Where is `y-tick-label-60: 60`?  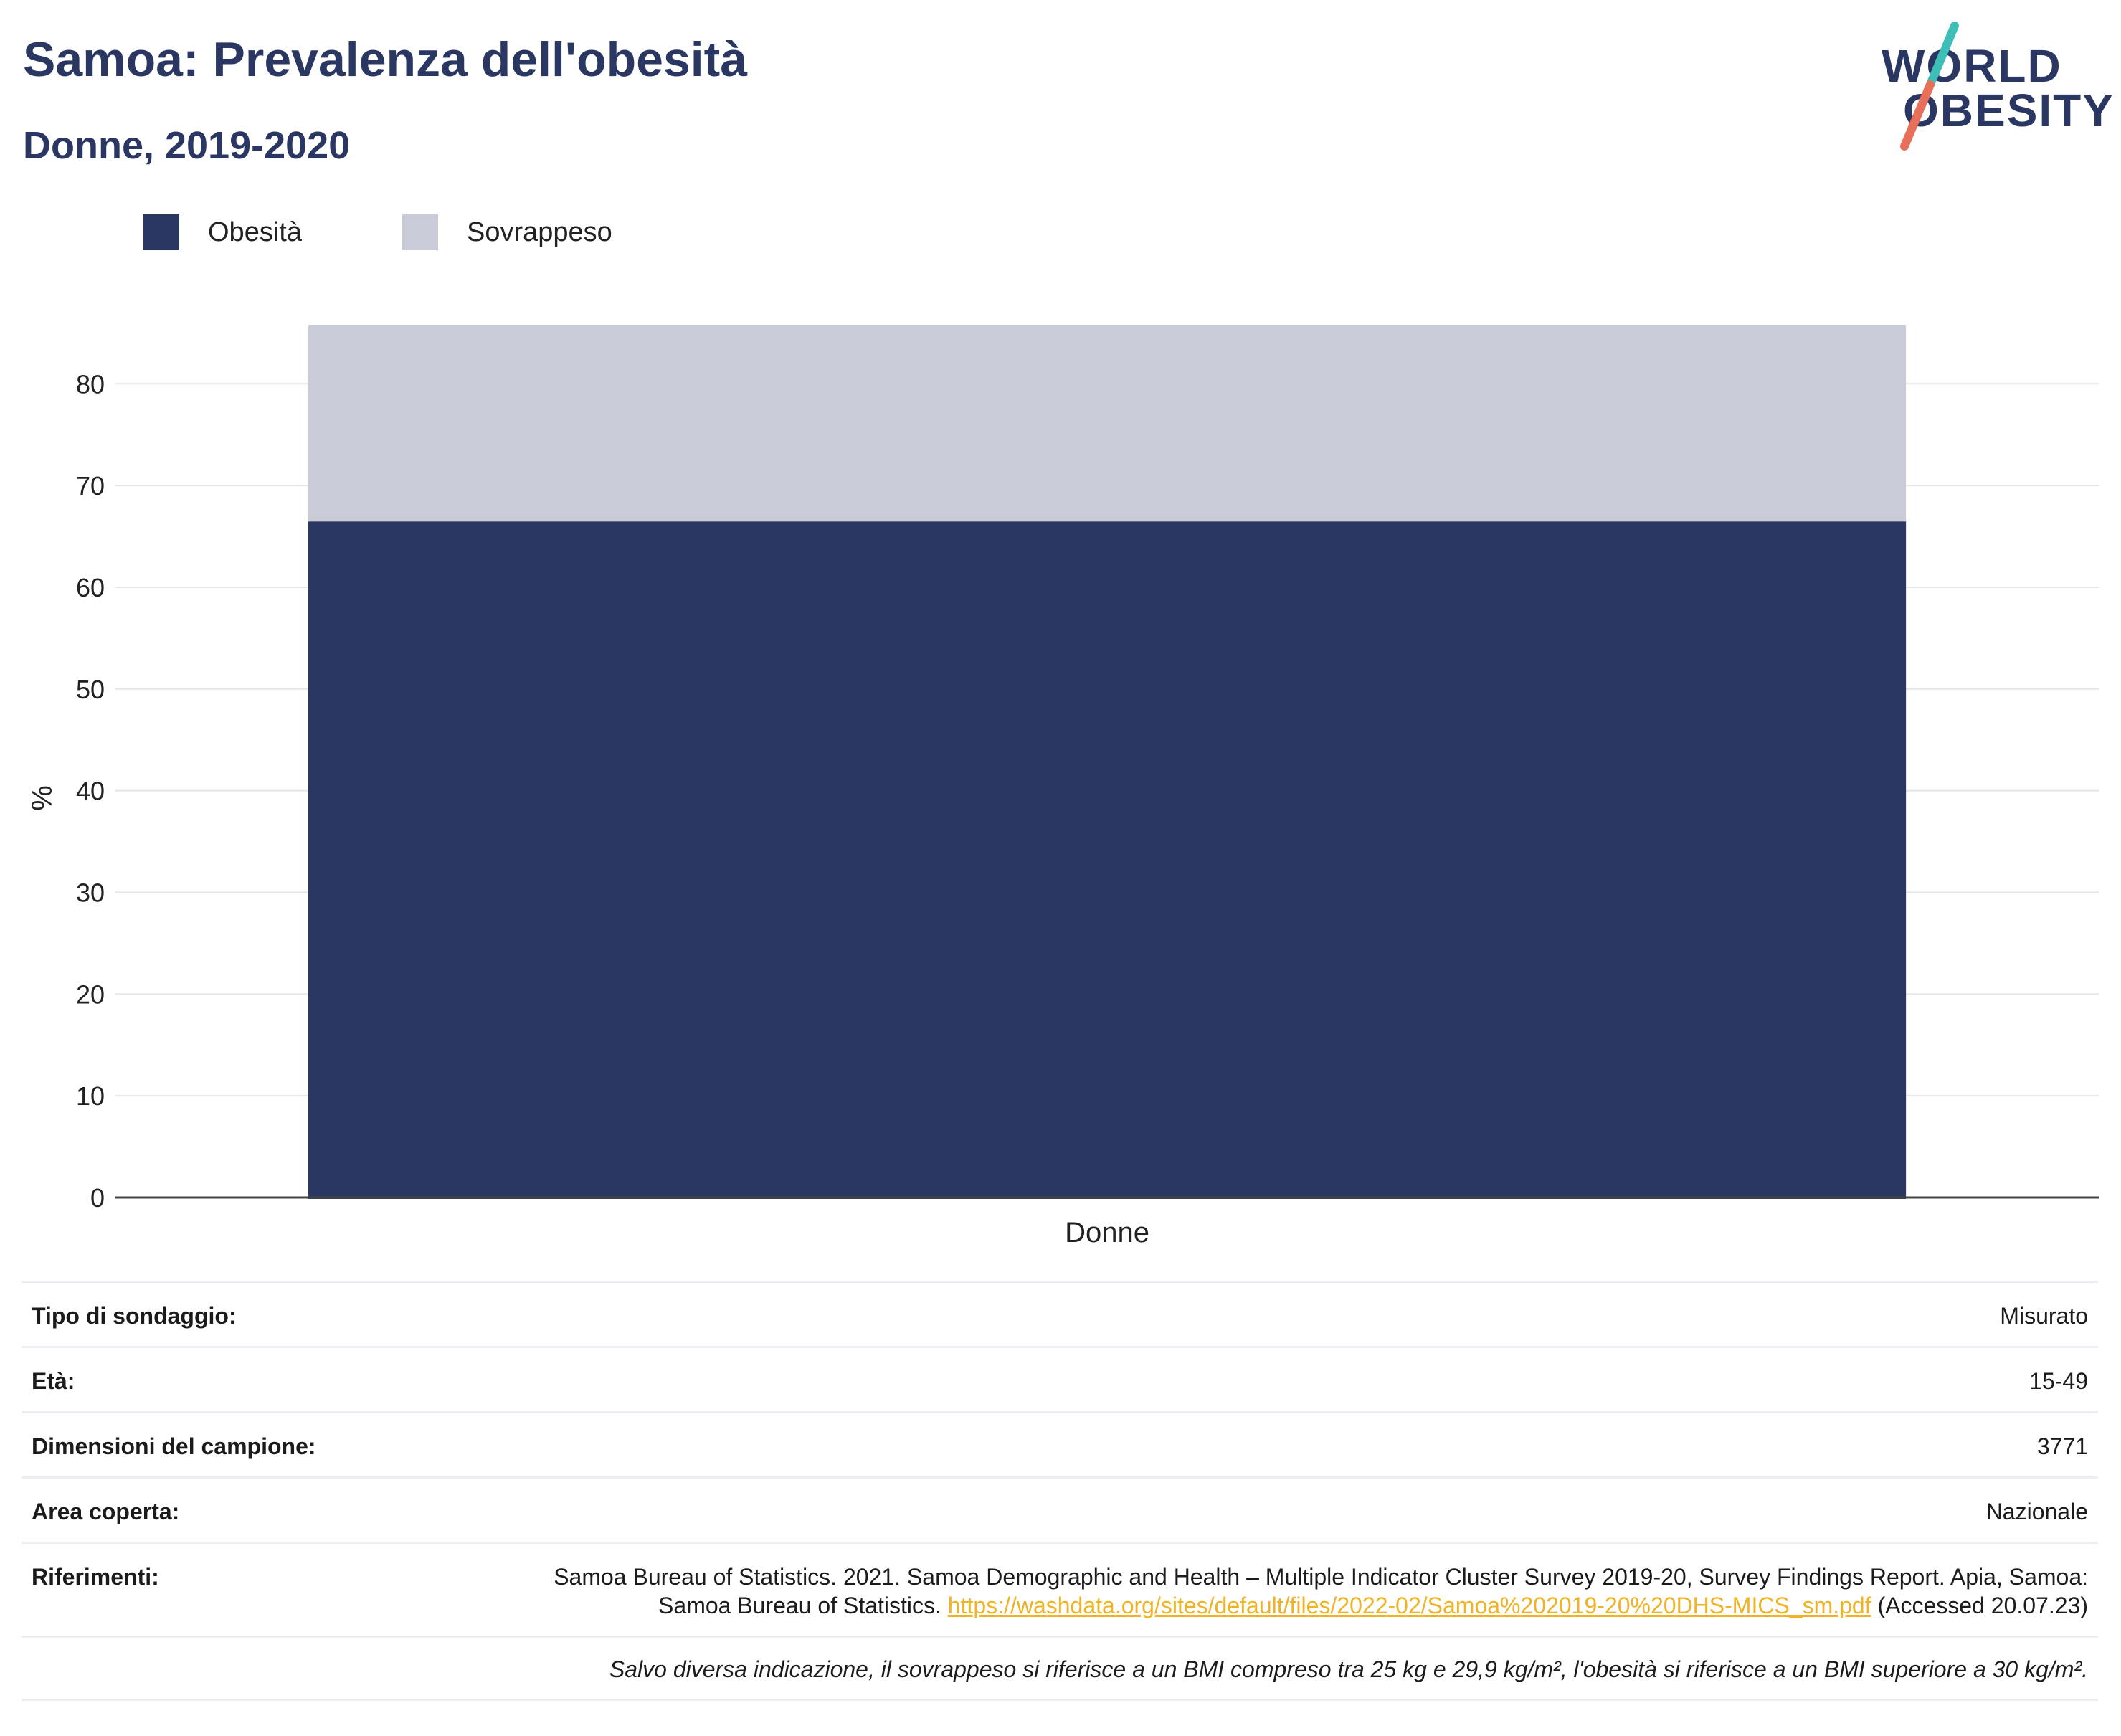 y-tick-label-60: 60 is located at coordinates (90, 587).